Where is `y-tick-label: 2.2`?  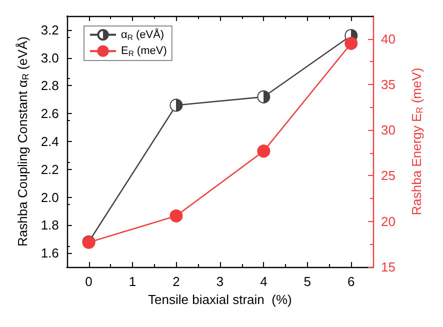
y-tick-label: 2.2 is located at coordinates (49, 169).